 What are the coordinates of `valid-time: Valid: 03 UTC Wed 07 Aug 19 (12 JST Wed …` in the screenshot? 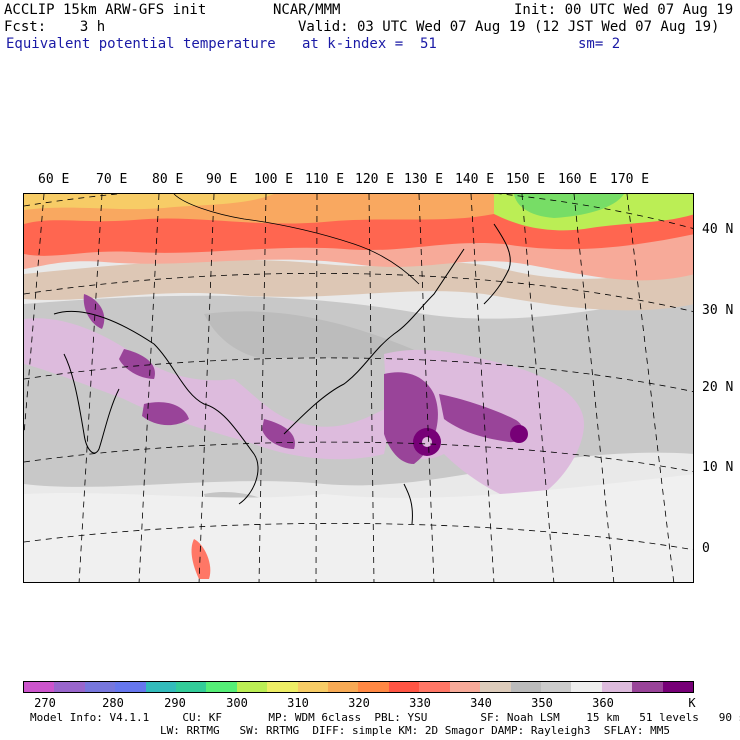 It's located at (509, 27).